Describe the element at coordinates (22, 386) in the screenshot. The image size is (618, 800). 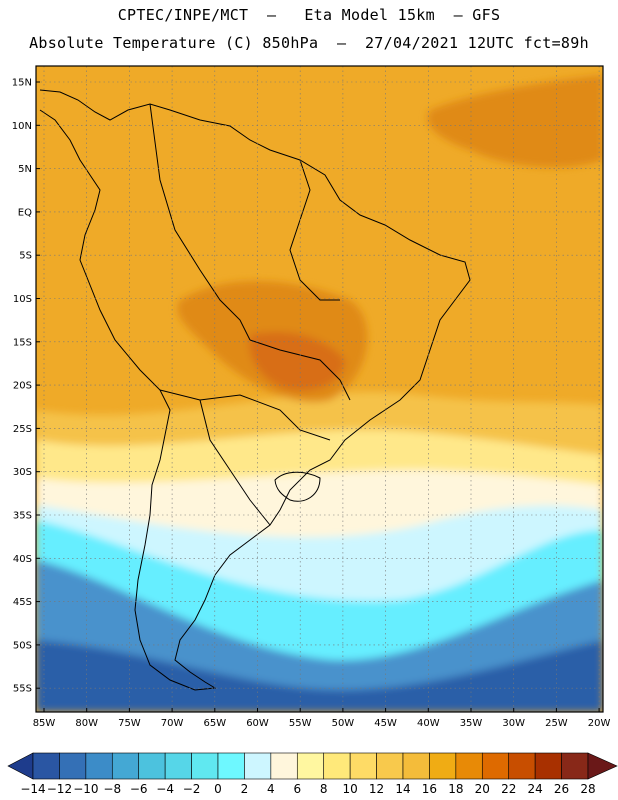
I see `lat-label: 20S` at that location.